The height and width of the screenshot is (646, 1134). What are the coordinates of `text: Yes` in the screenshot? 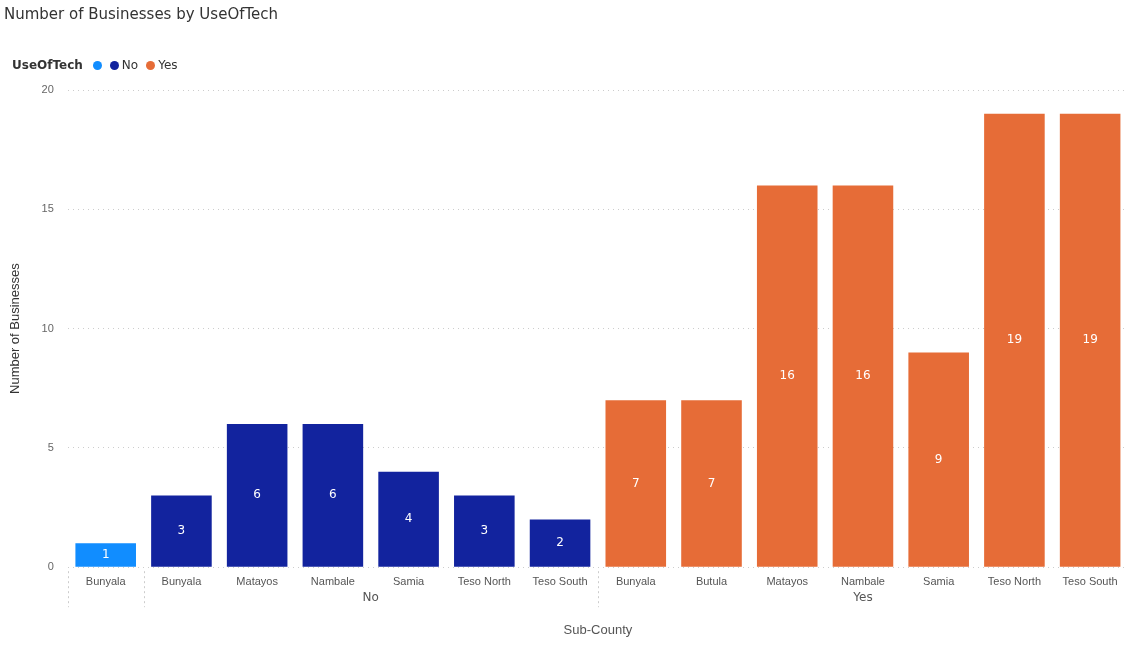 It's located at (863, 597).